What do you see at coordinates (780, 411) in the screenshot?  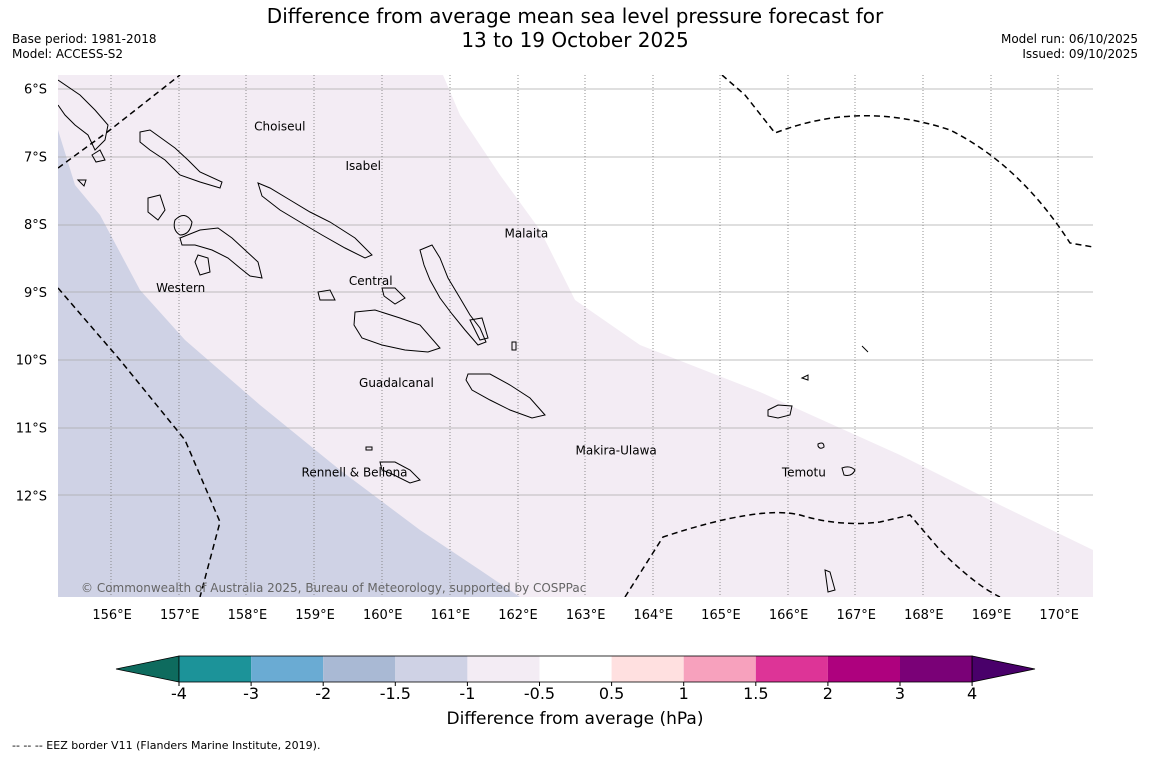 I see `island-ndeni` at bounding box center [780, 411].